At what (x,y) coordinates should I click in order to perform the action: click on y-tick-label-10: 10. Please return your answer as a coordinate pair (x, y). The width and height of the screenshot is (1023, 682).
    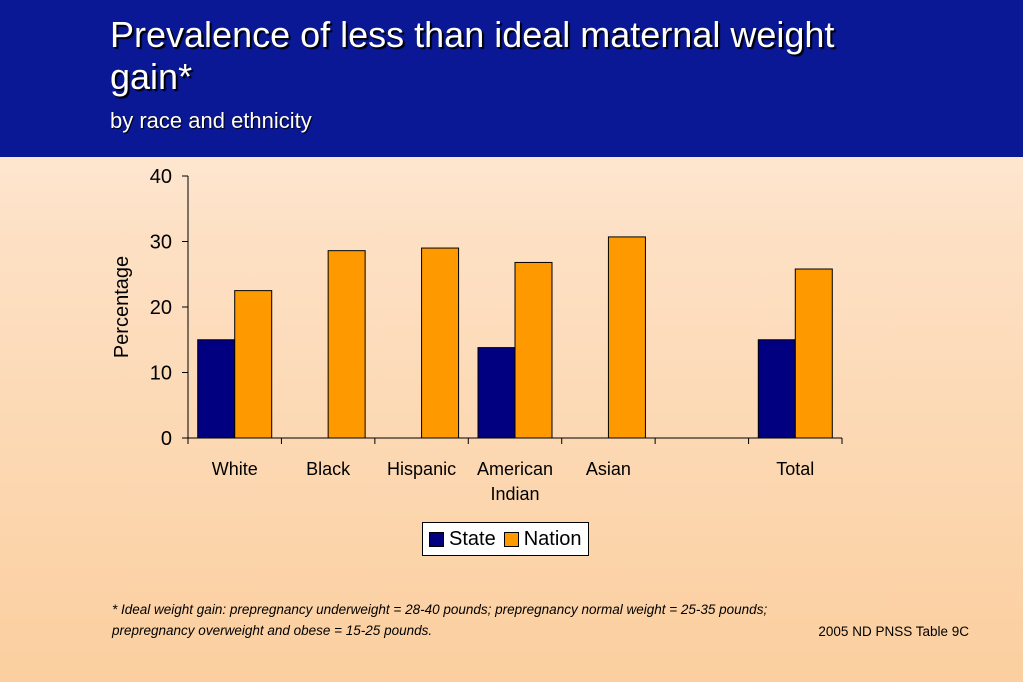
    Looking at the image, I should click on (161, 374).